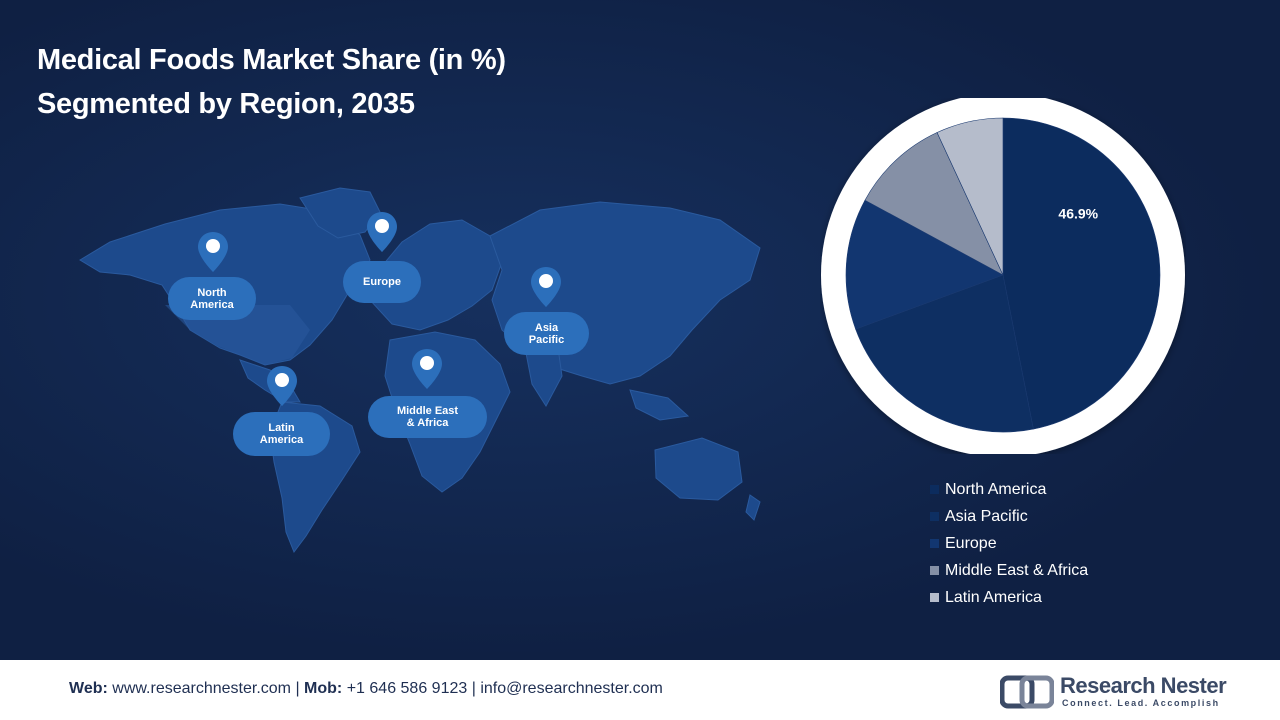  What do you see at coordinates (1017, 570) in the screenshot?
I see `legend-label: Middle East & Africa` at bounding box center [1017, 570].